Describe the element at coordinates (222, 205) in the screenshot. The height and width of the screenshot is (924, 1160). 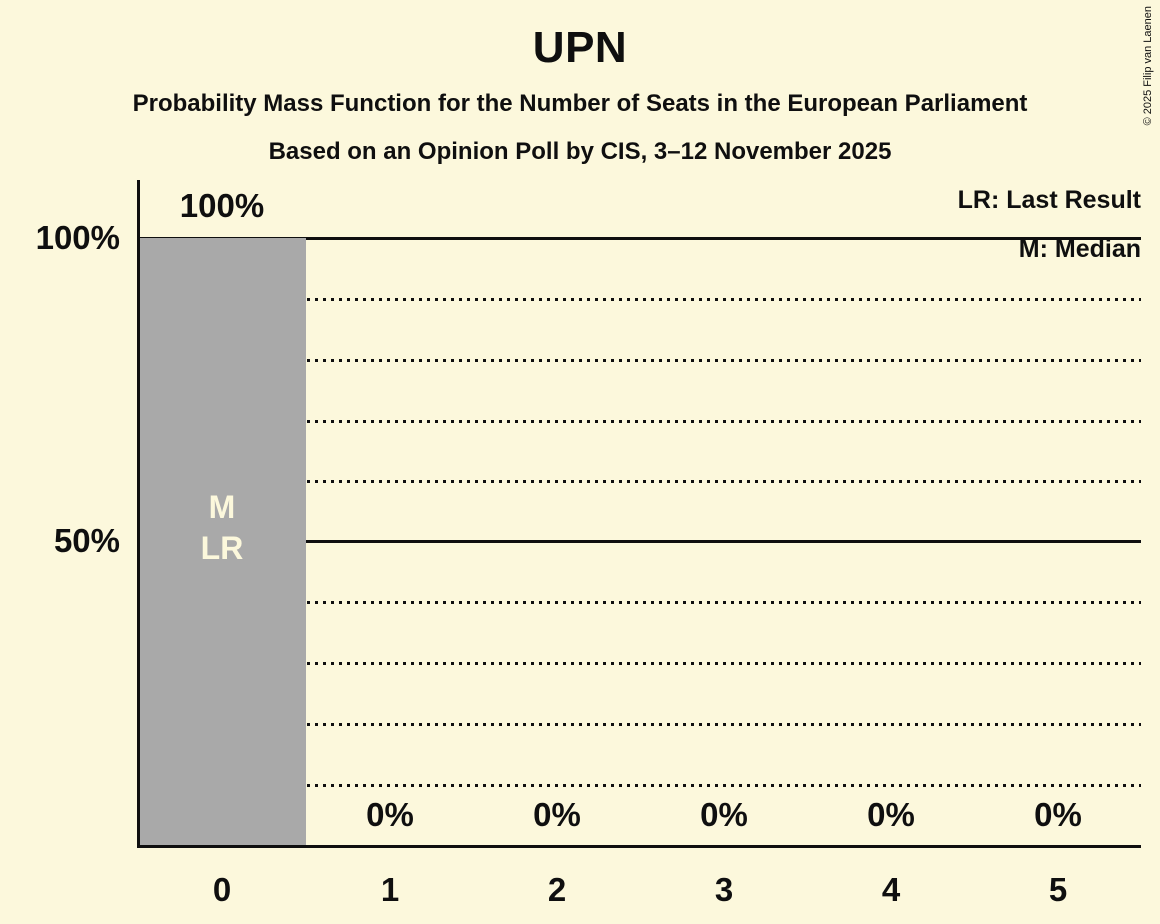
I see `value-label-0: 100%` at that location.